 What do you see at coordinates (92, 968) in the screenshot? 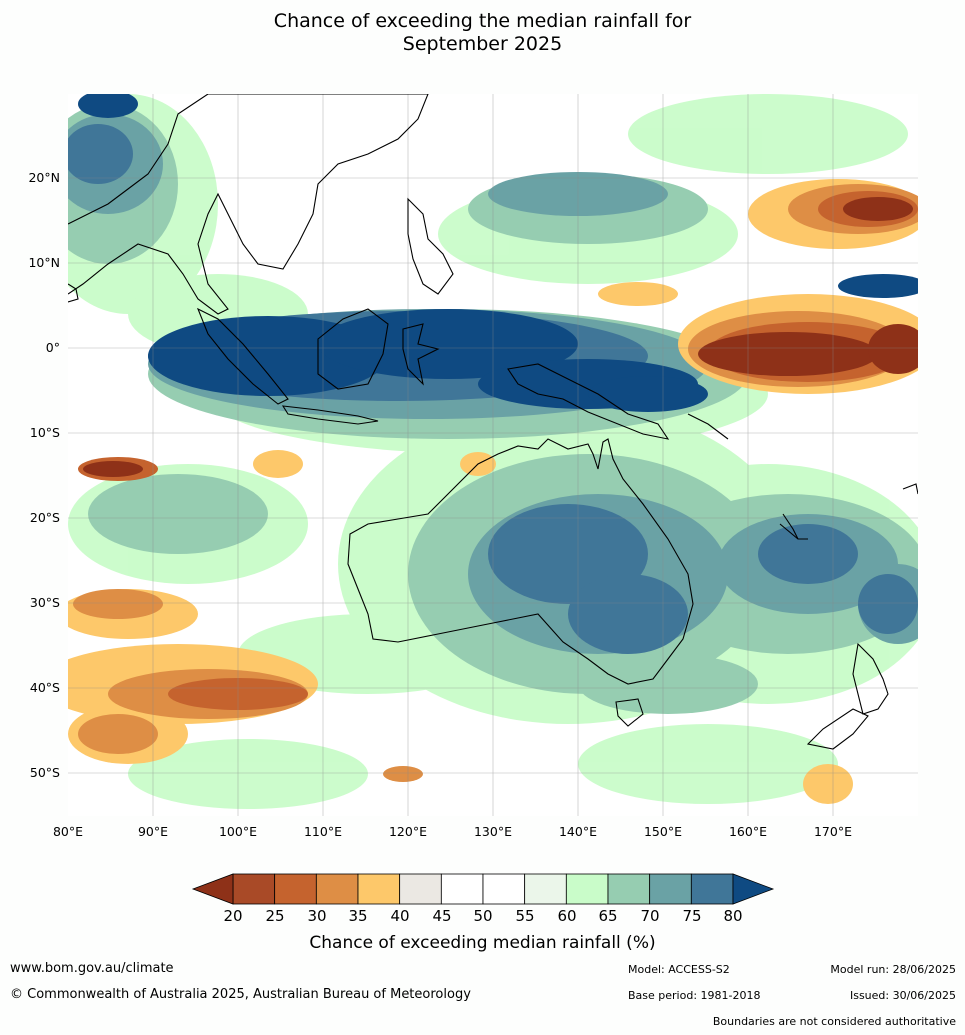
I see `website-link: www.bom.gov.au/climate` at bounding box center [92, 968].